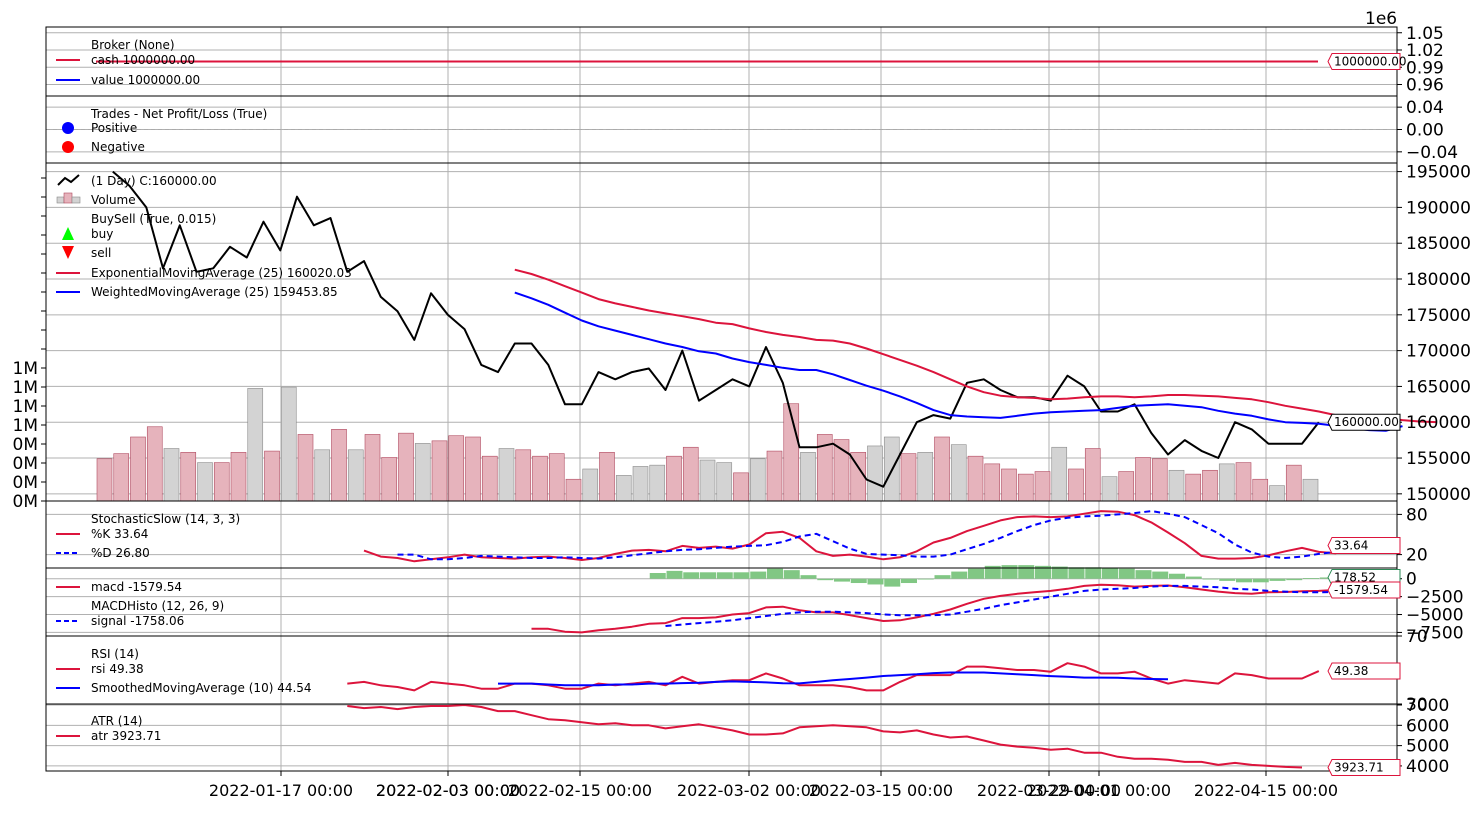 This screenshot has width=1477, height=813. Describe the element at coordinates (101, 253) in the screenshot. I see `legend-label-price-4: sell` at that location.